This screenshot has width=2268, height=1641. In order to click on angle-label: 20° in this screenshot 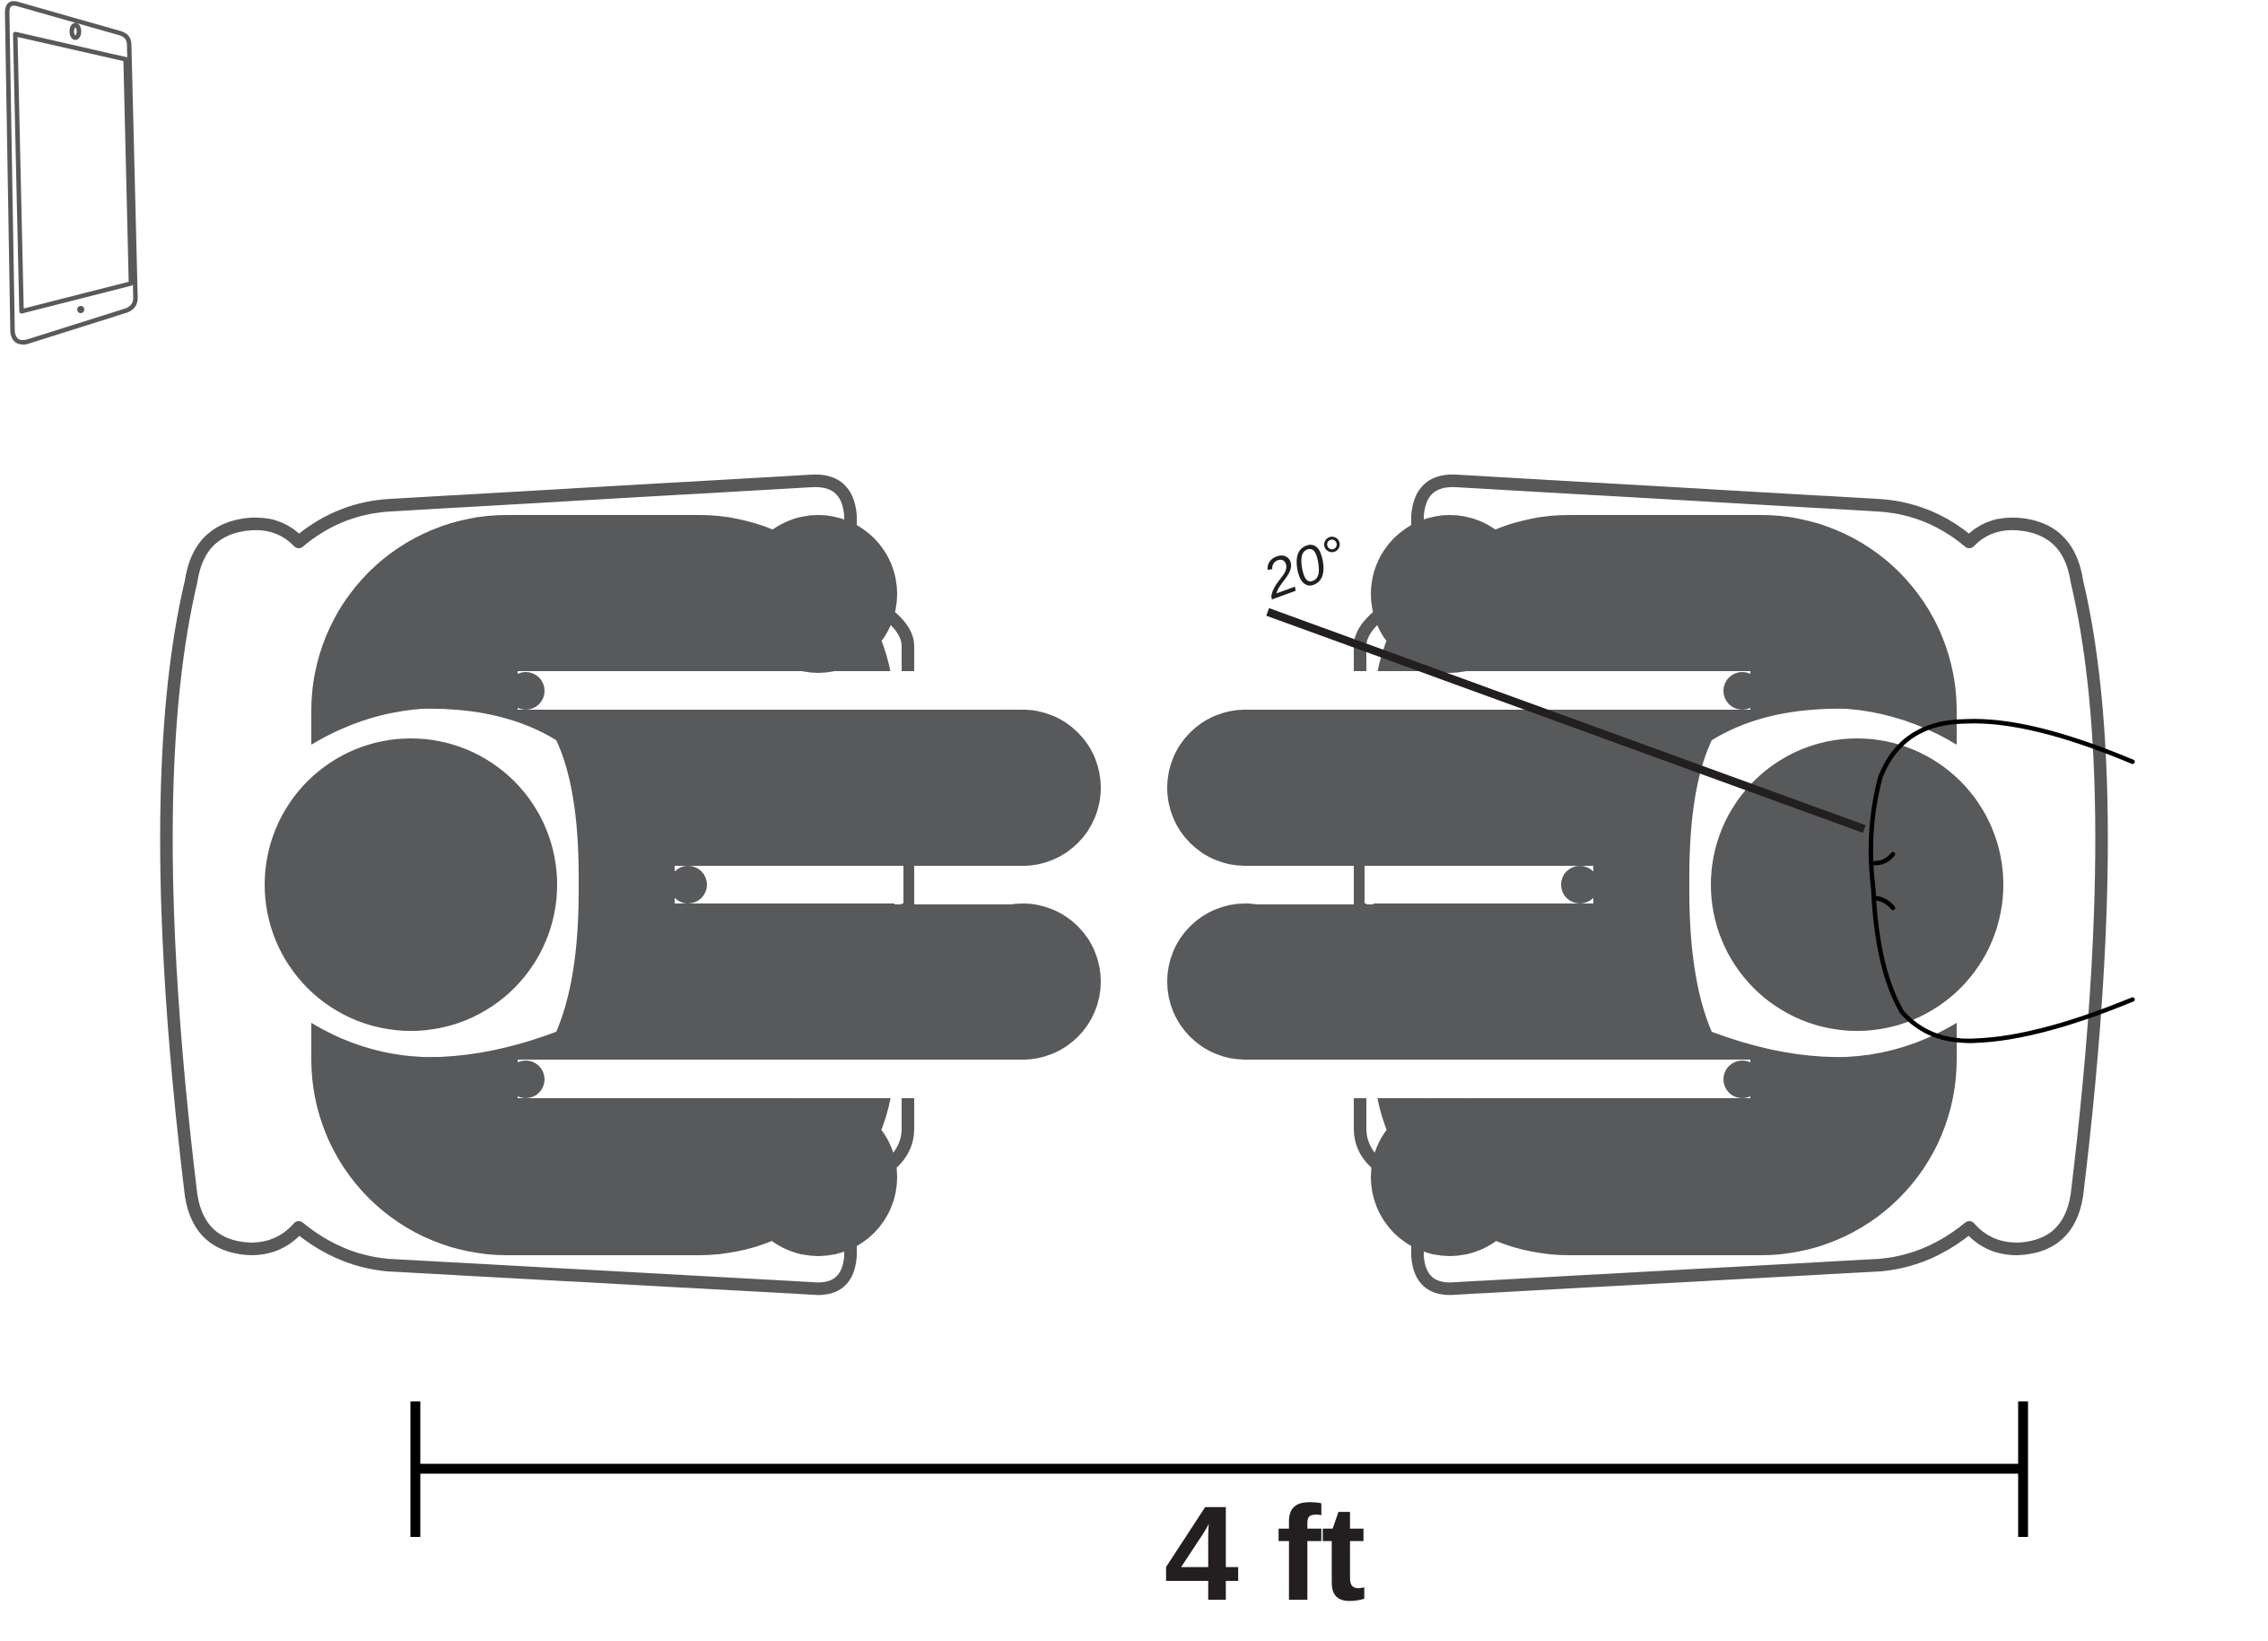, I will do `click(1305, 567)`.